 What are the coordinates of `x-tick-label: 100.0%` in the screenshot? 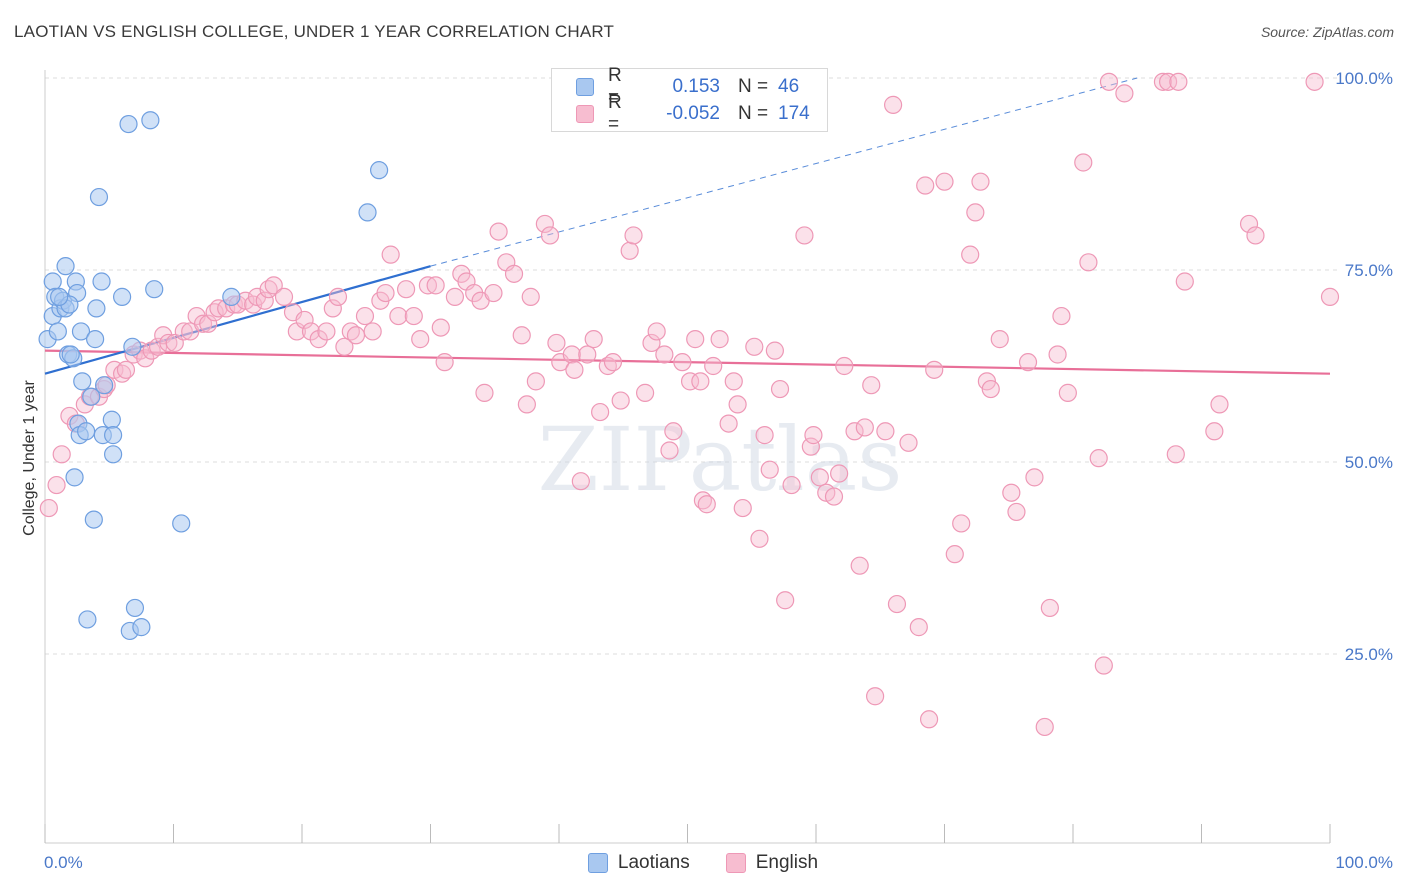 It's located at (1364, 862).